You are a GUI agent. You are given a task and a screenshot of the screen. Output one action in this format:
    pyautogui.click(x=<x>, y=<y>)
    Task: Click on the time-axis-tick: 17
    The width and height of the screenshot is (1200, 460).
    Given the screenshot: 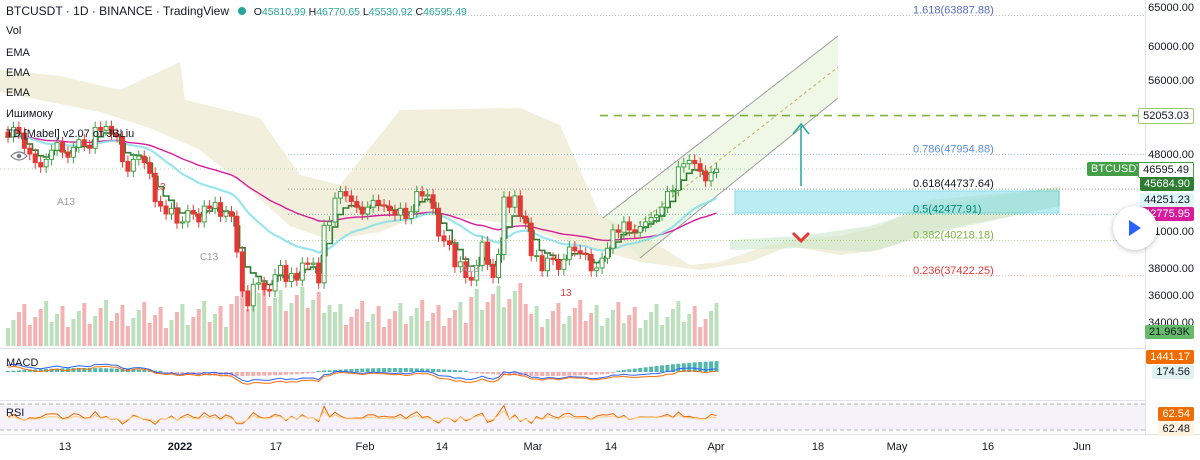 What is the action you would take?
    pyautogui.click(x=276, y=447)
    